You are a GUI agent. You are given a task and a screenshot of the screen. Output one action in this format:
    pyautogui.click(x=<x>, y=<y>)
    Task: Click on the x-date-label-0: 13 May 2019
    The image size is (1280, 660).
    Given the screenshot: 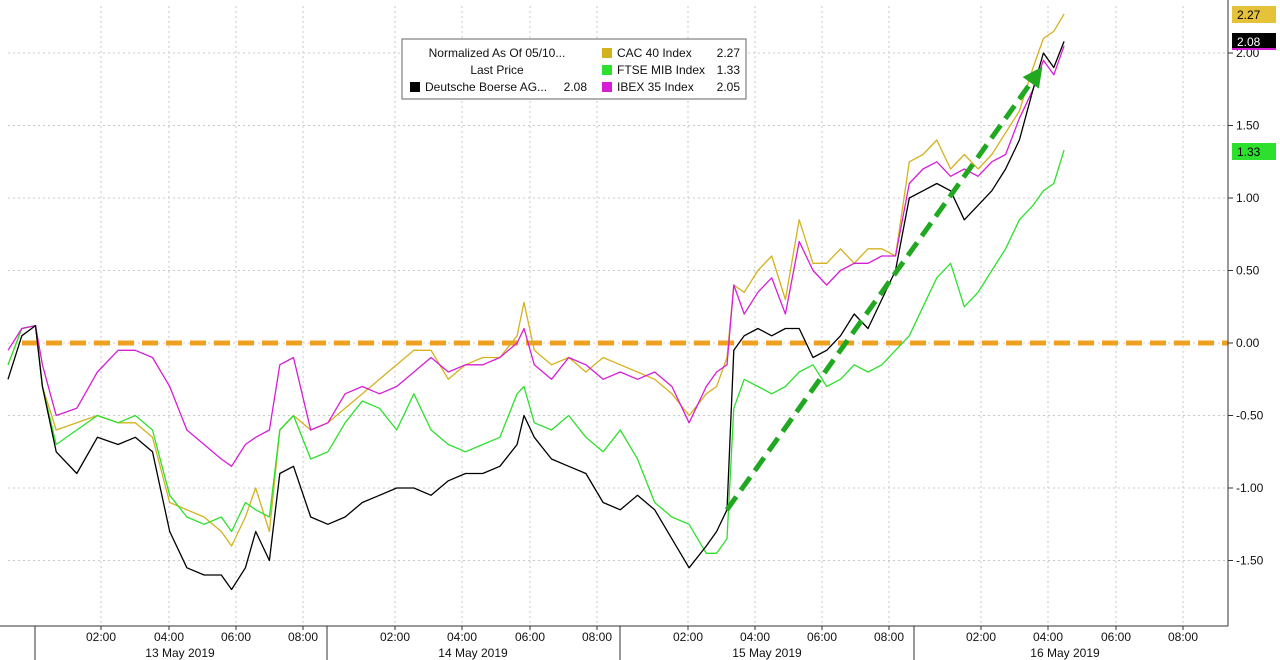 What is the action you would take?
    pyautogui.click(x=180, y=653)
    